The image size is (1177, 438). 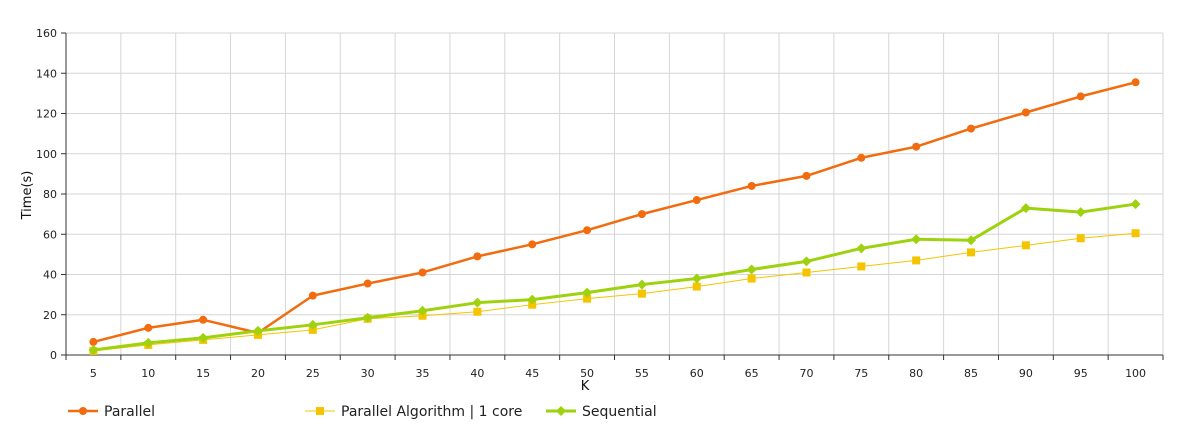 What do you see at coordinates (203, 373) in the screenshot?
I see `x-tick-label: 15` at bounding box center [203, 373].